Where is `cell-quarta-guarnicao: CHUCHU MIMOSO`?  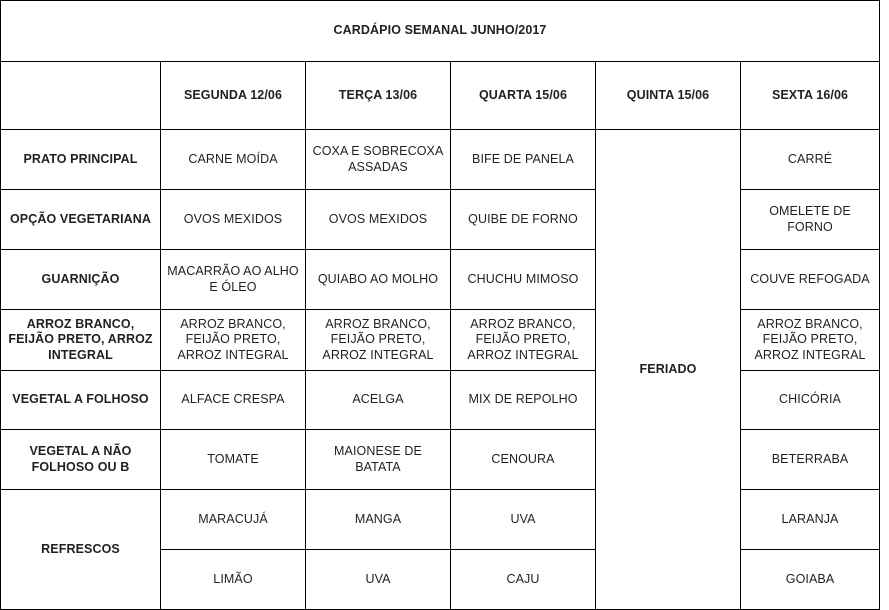 cell-quarta-guarnicao: CHUCHU MIMOSO is located at coordinates (523, 279).